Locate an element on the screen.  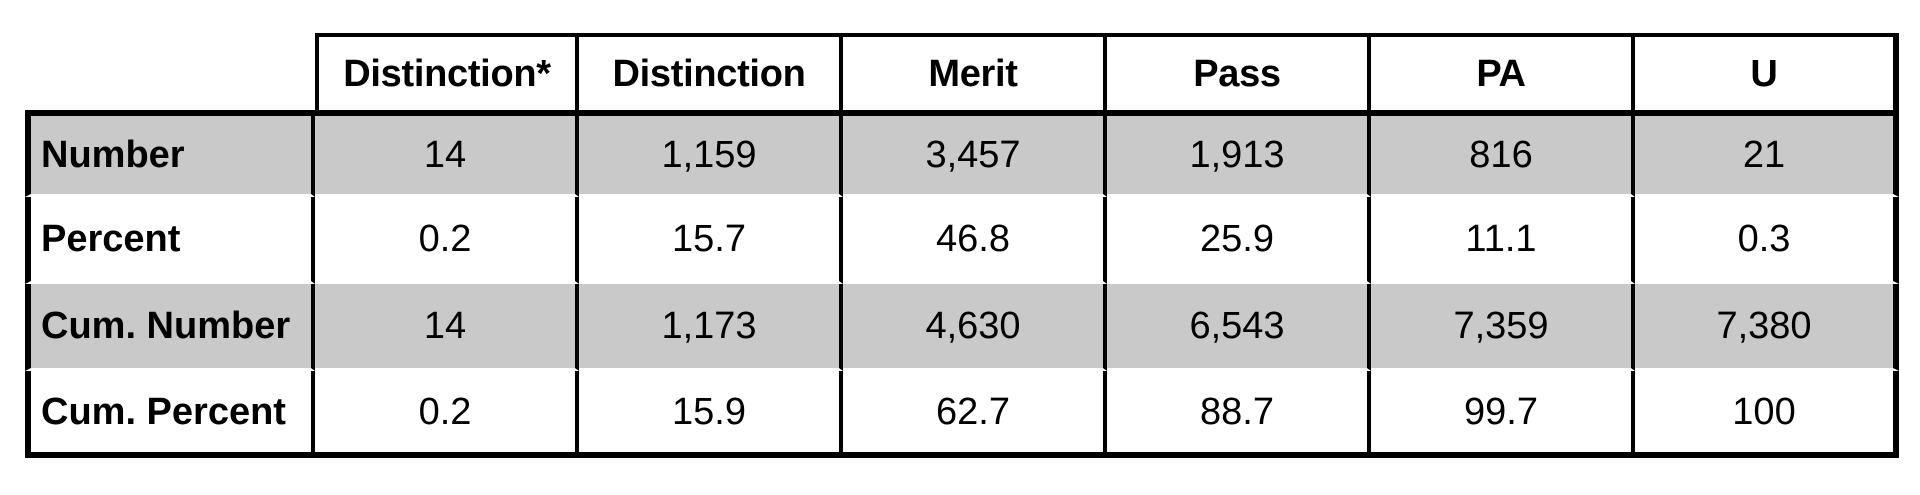
data-cell: 1,159 is located at coordinates (711, 153).